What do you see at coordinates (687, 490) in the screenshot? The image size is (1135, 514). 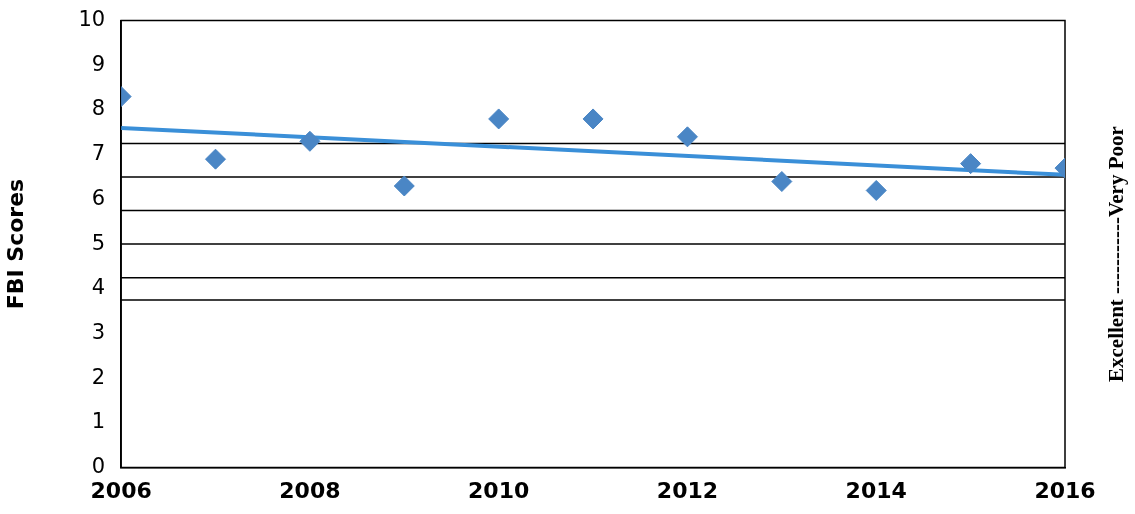 I see `x-tick-label: 2012` at bounding box center [687, 490].